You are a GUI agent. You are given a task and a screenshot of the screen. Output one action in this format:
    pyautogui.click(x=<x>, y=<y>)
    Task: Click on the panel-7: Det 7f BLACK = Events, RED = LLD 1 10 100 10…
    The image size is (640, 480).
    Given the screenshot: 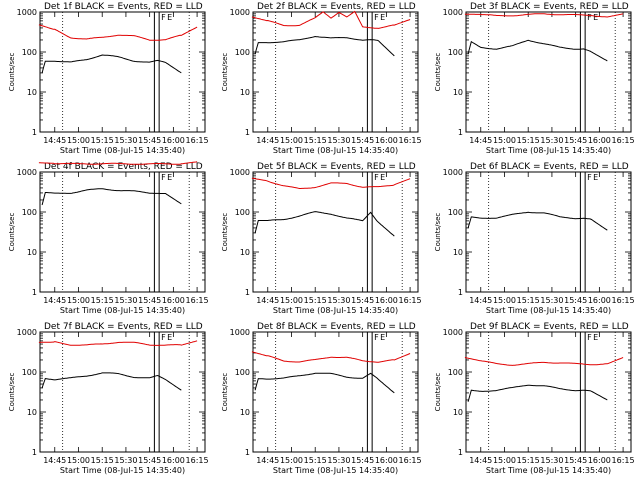 What is the action you would take?
    pyautogui.click(x=108, y=398)
    